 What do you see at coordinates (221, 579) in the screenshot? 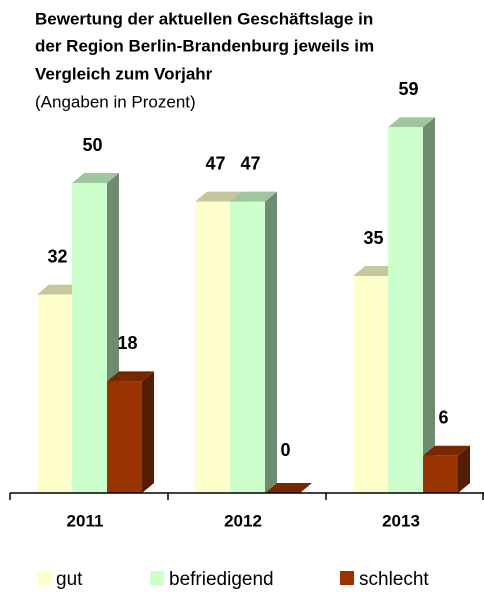
I see `legend-label: befriedigend` at bounding box center [221, 579].